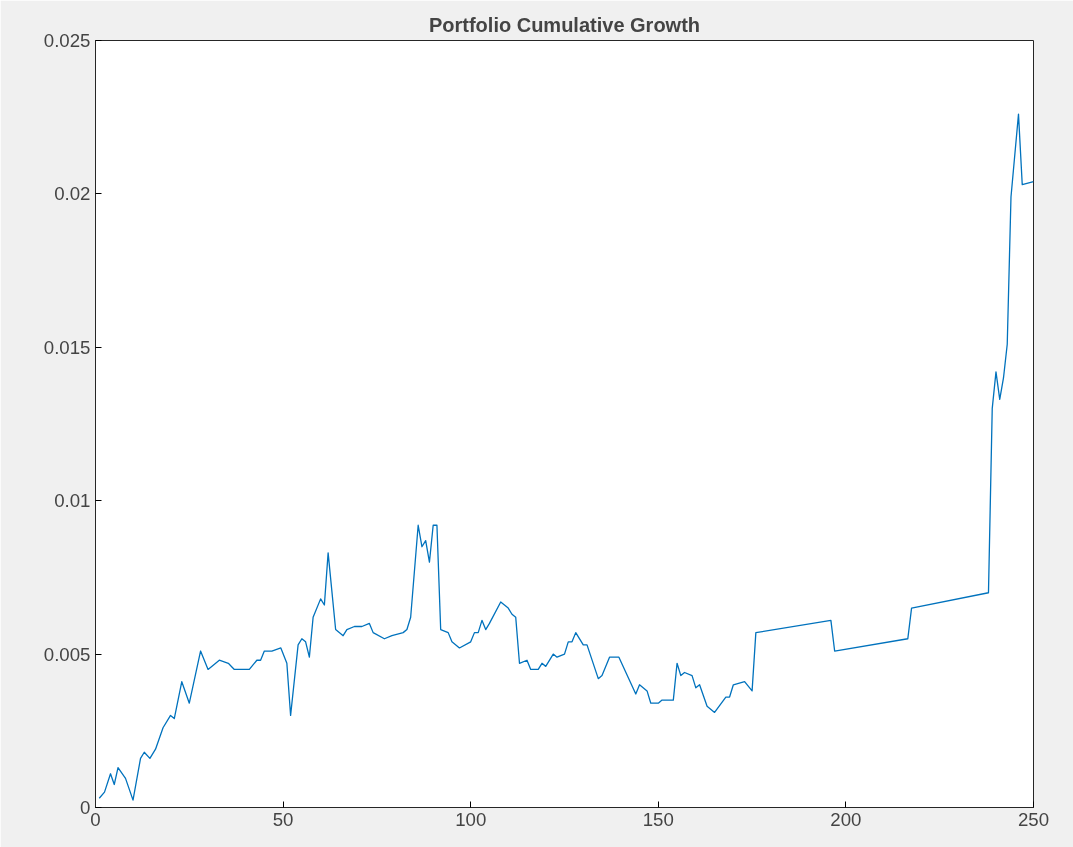 This screenshot has height=847, width=1073. Describe the element at coordinates (72, 194) in the screenshot. I see `y-tick-label: 0.02` at that location.